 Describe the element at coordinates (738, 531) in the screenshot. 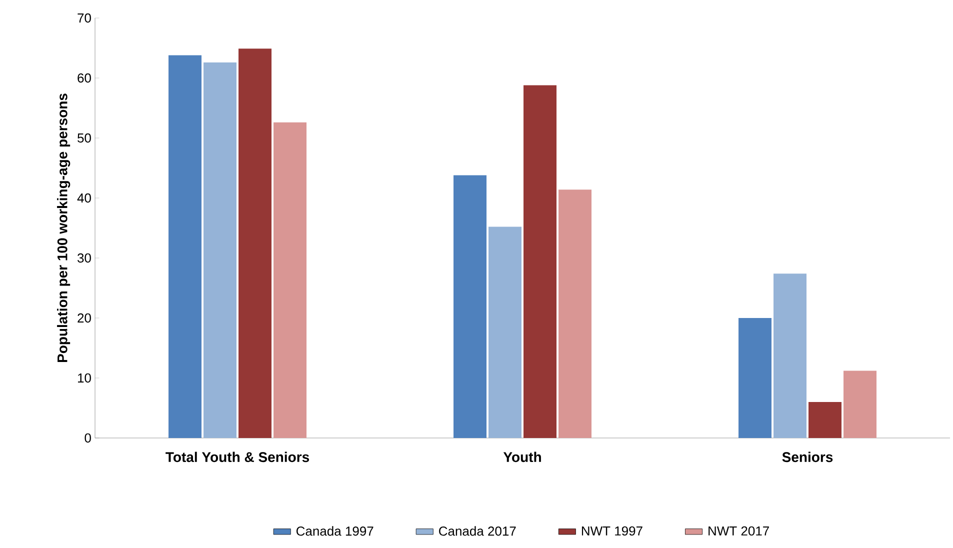

I see `legend-label: NWT 2017` at that location.